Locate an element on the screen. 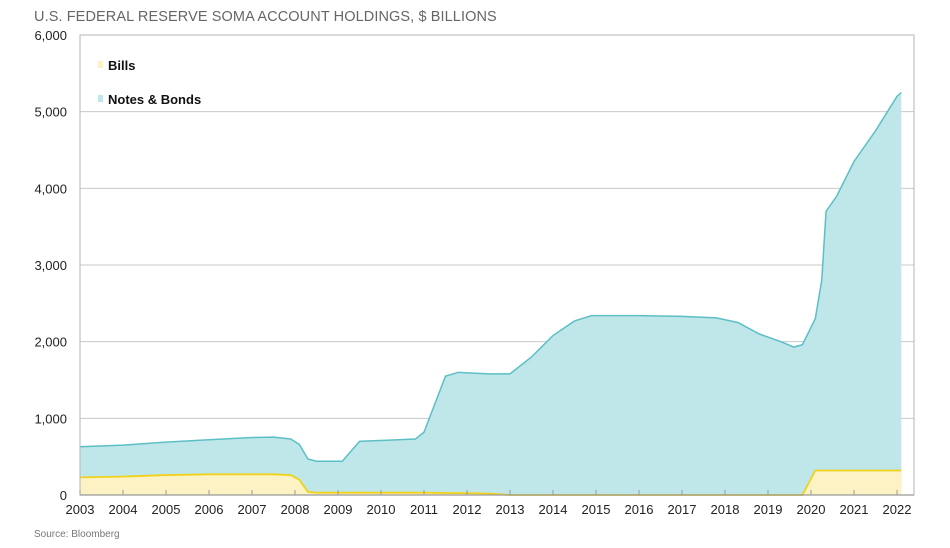 The width and height of the screenshot is (950, 548). x-tick-label: 2007 is located at coordinates (252, 509).